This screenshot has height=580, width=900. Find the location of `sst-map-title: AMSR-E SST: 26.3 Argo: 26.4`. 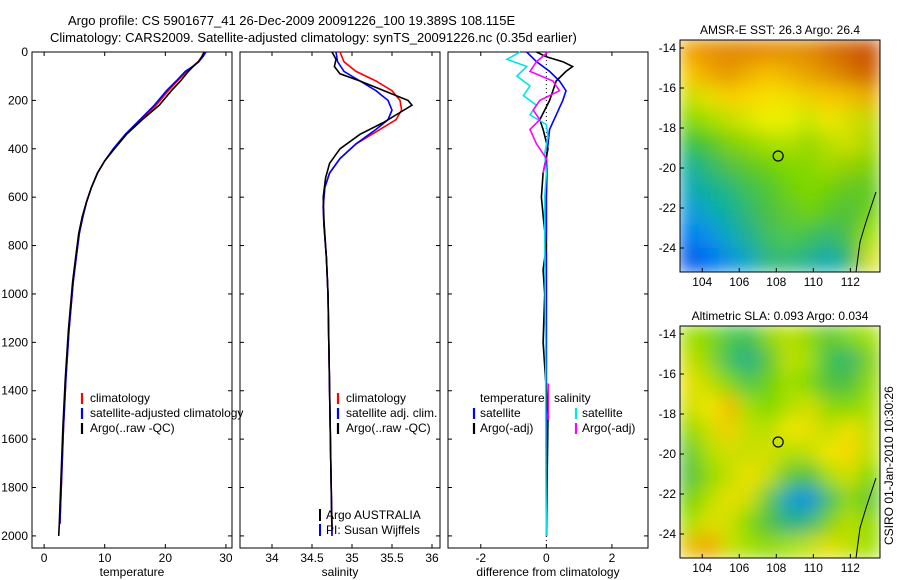

sst-map-title: AMSR-E SST: 26.3 Argo: 26.4 is located at coordinates (780, 30).